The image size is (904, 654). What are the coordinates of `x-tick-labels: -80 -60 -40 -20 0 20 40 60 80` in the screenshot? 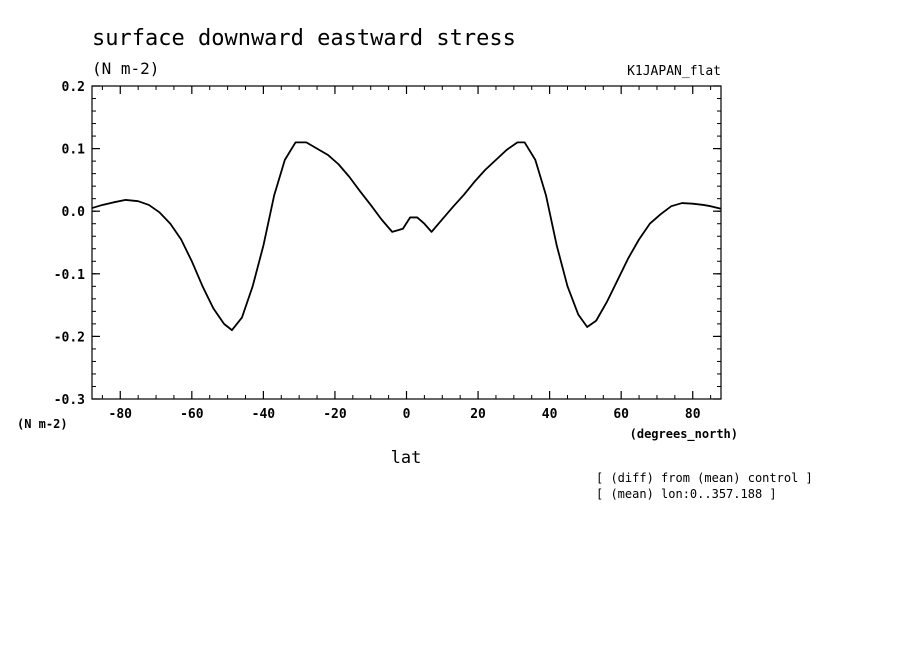 It's located at (405, 414).